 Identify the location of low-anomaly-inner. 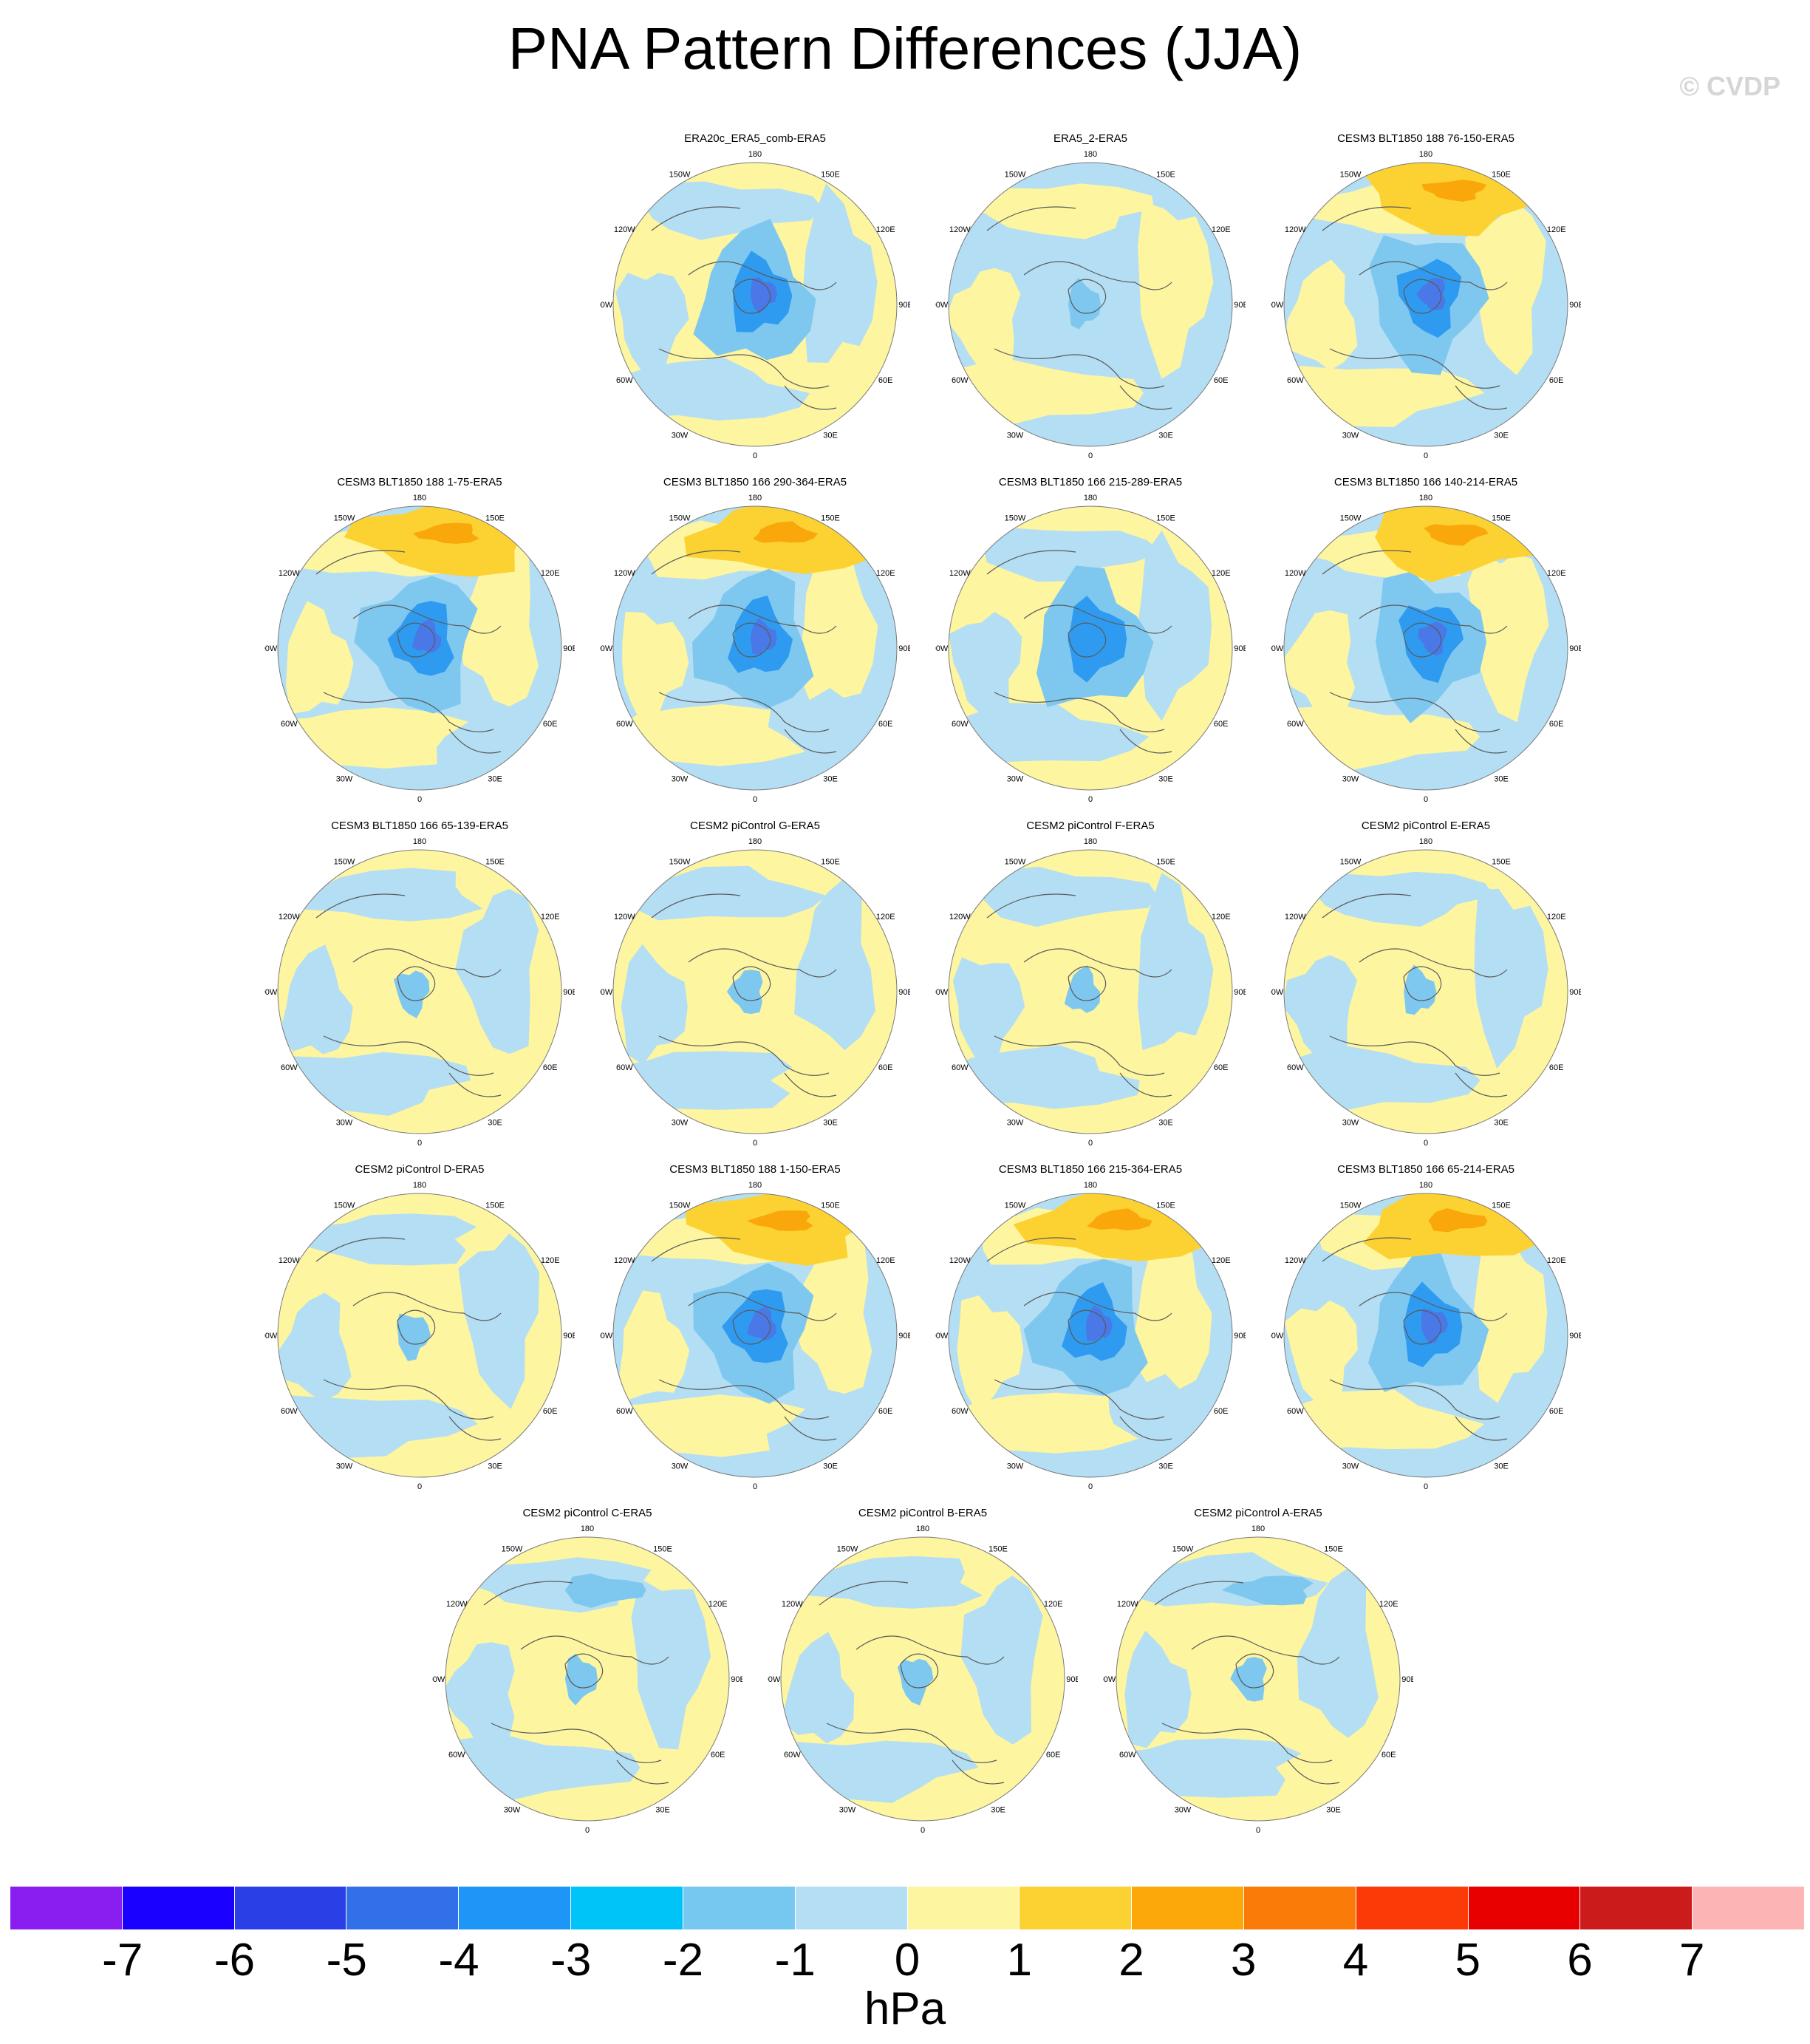
(1097, 639).